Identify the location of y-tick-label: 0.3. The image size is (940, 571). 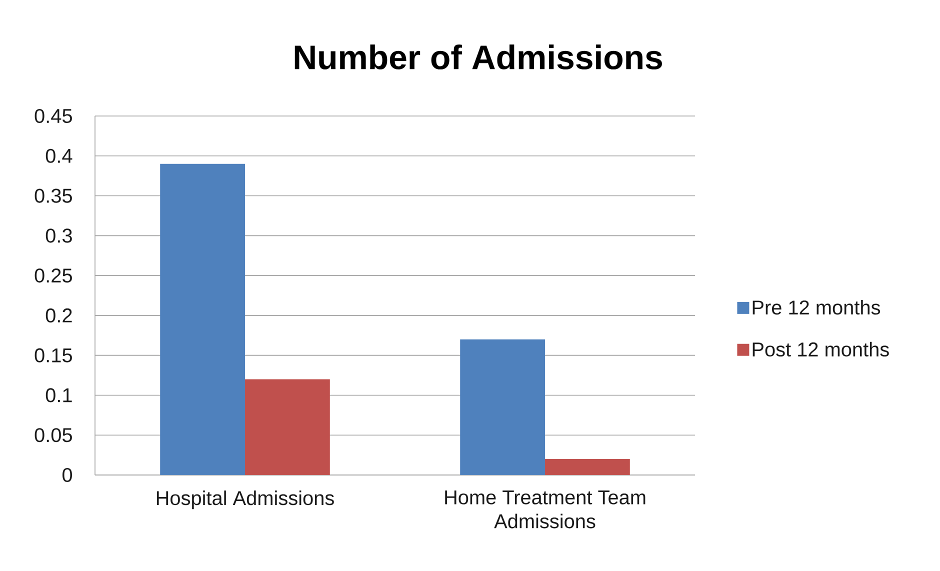
(59, 235).